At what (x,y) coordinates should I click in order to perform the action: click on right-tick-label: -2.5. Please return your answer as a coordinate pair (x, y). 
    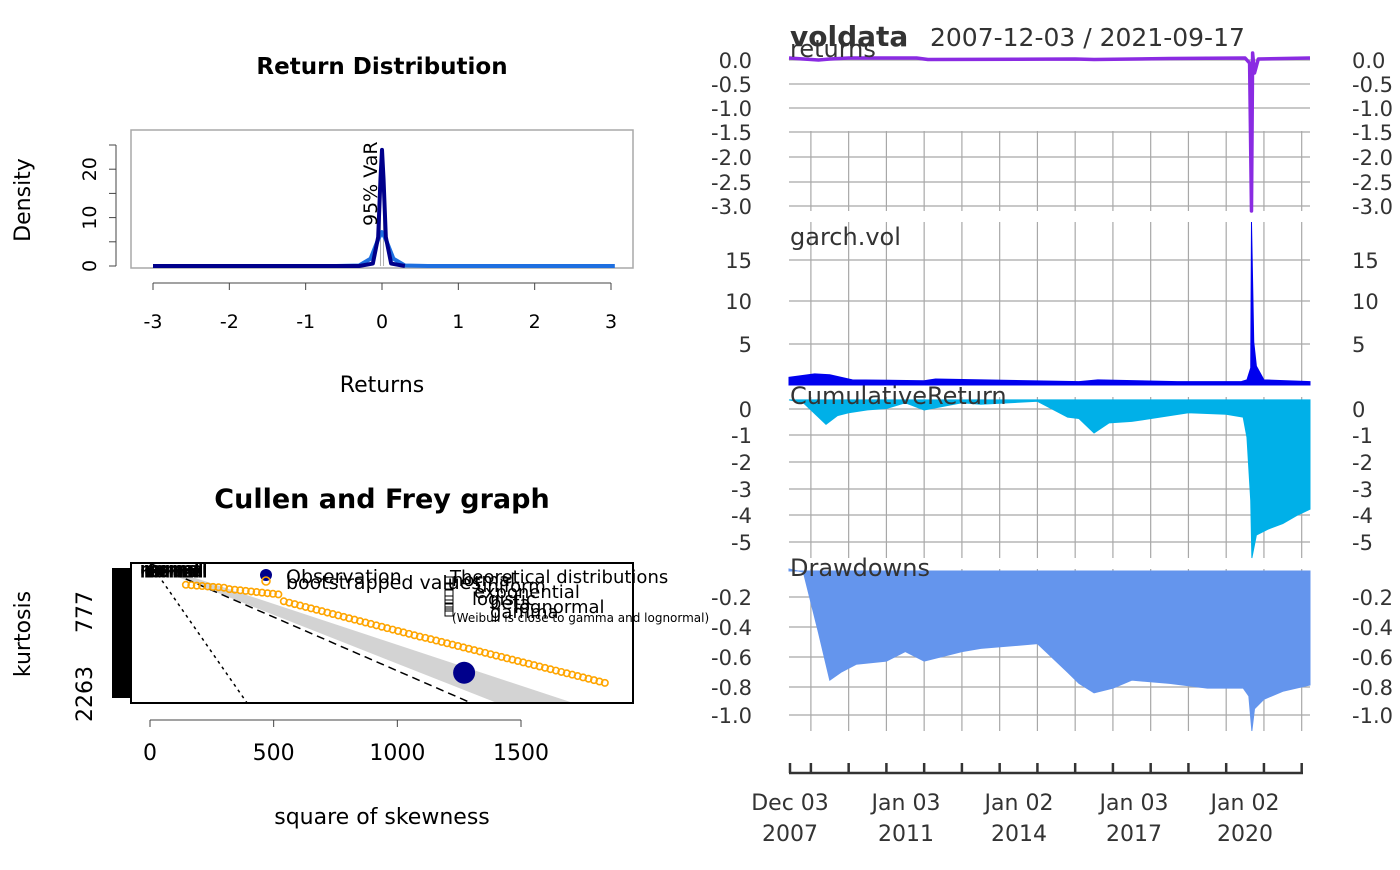
    Looking at the image, I should click on (1372, 183).